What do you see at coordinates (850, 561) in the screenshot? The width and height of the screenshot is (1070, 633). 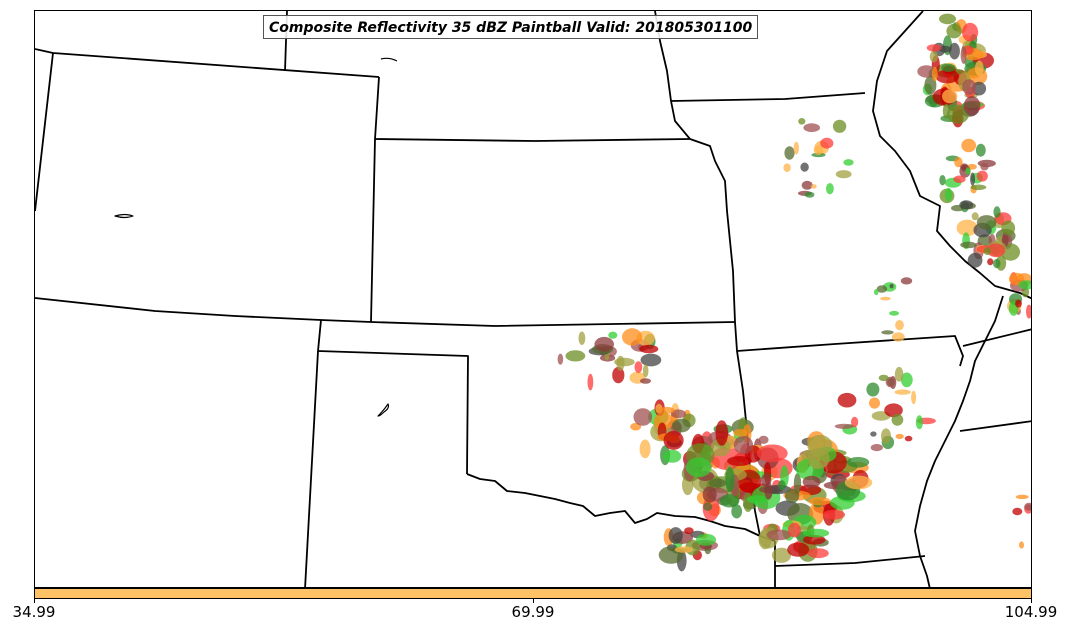 I see `border-ar-south` at bounding box center [850, 561].